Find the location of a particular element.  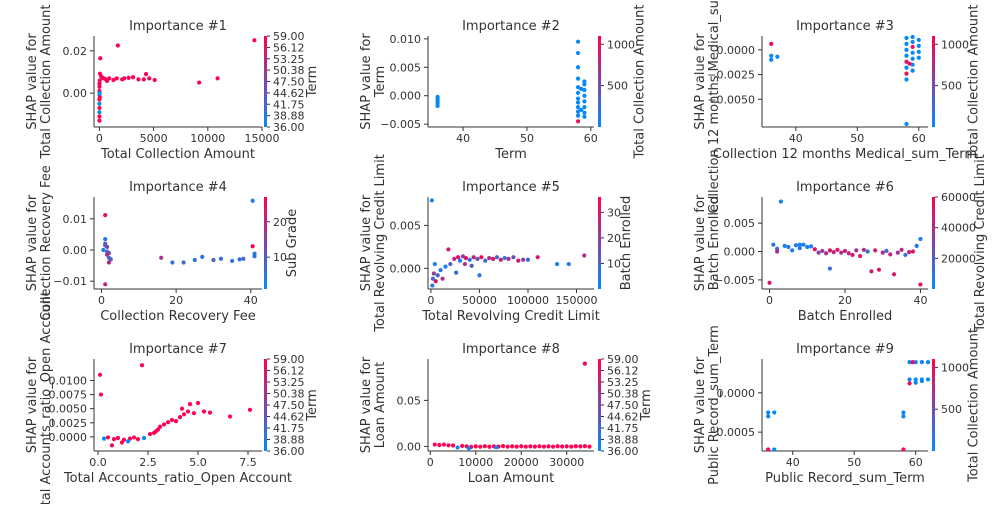

y-tick-label: 0.05 is located at coordinates (409, 400).